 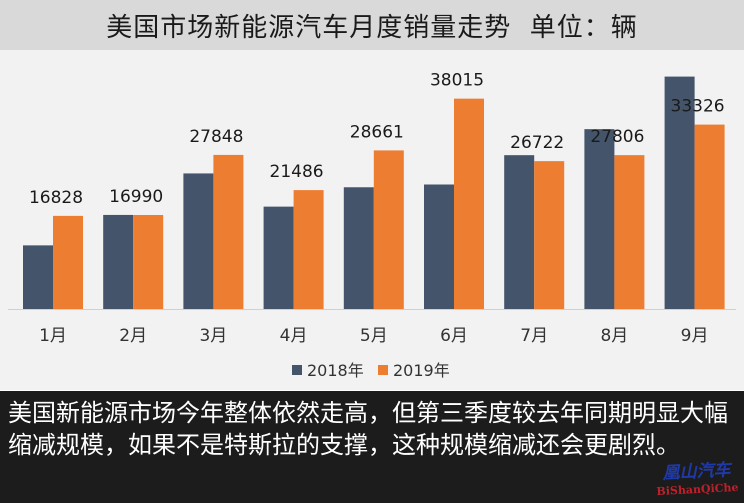 What do you see at coordinates (695, 336) in the screenshot?
I see `x-tick-label-9: 9月` at bounding box center [695, 336].